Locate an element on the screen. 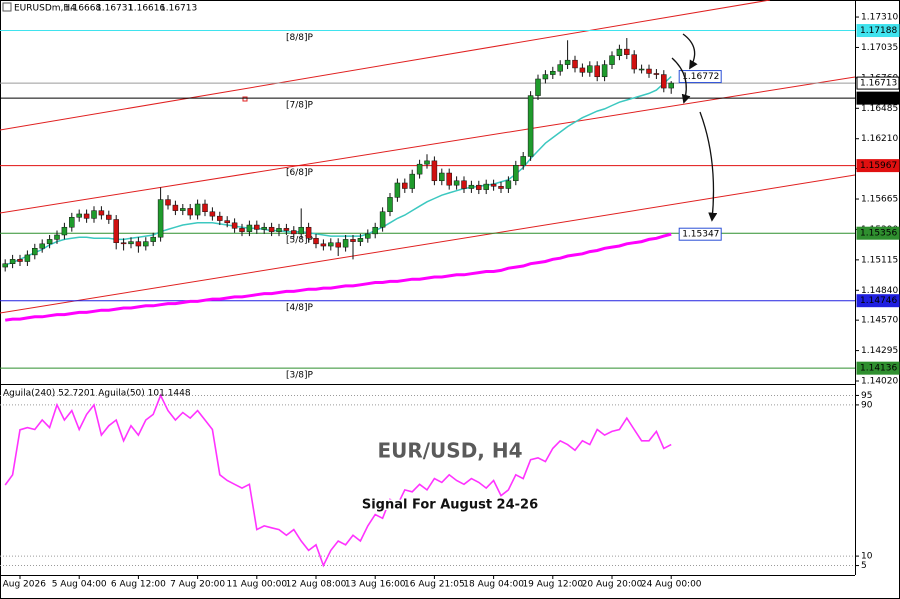 This screenshot has height=599, width=900. level-value-label: 1.15967 is located at coordinates (878, 166).